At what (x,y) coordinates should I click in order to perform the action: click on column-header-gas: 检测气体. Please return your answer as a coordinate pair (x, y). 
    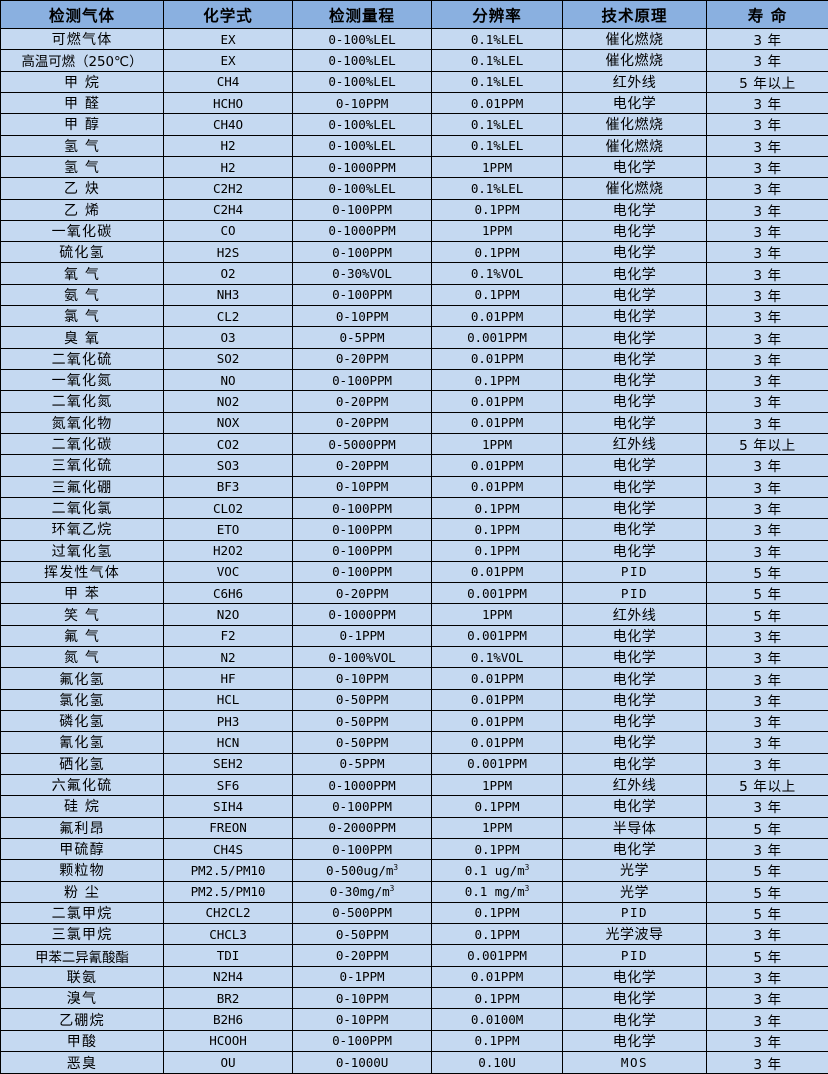
    Looking at the image, I should click on (82, 14).